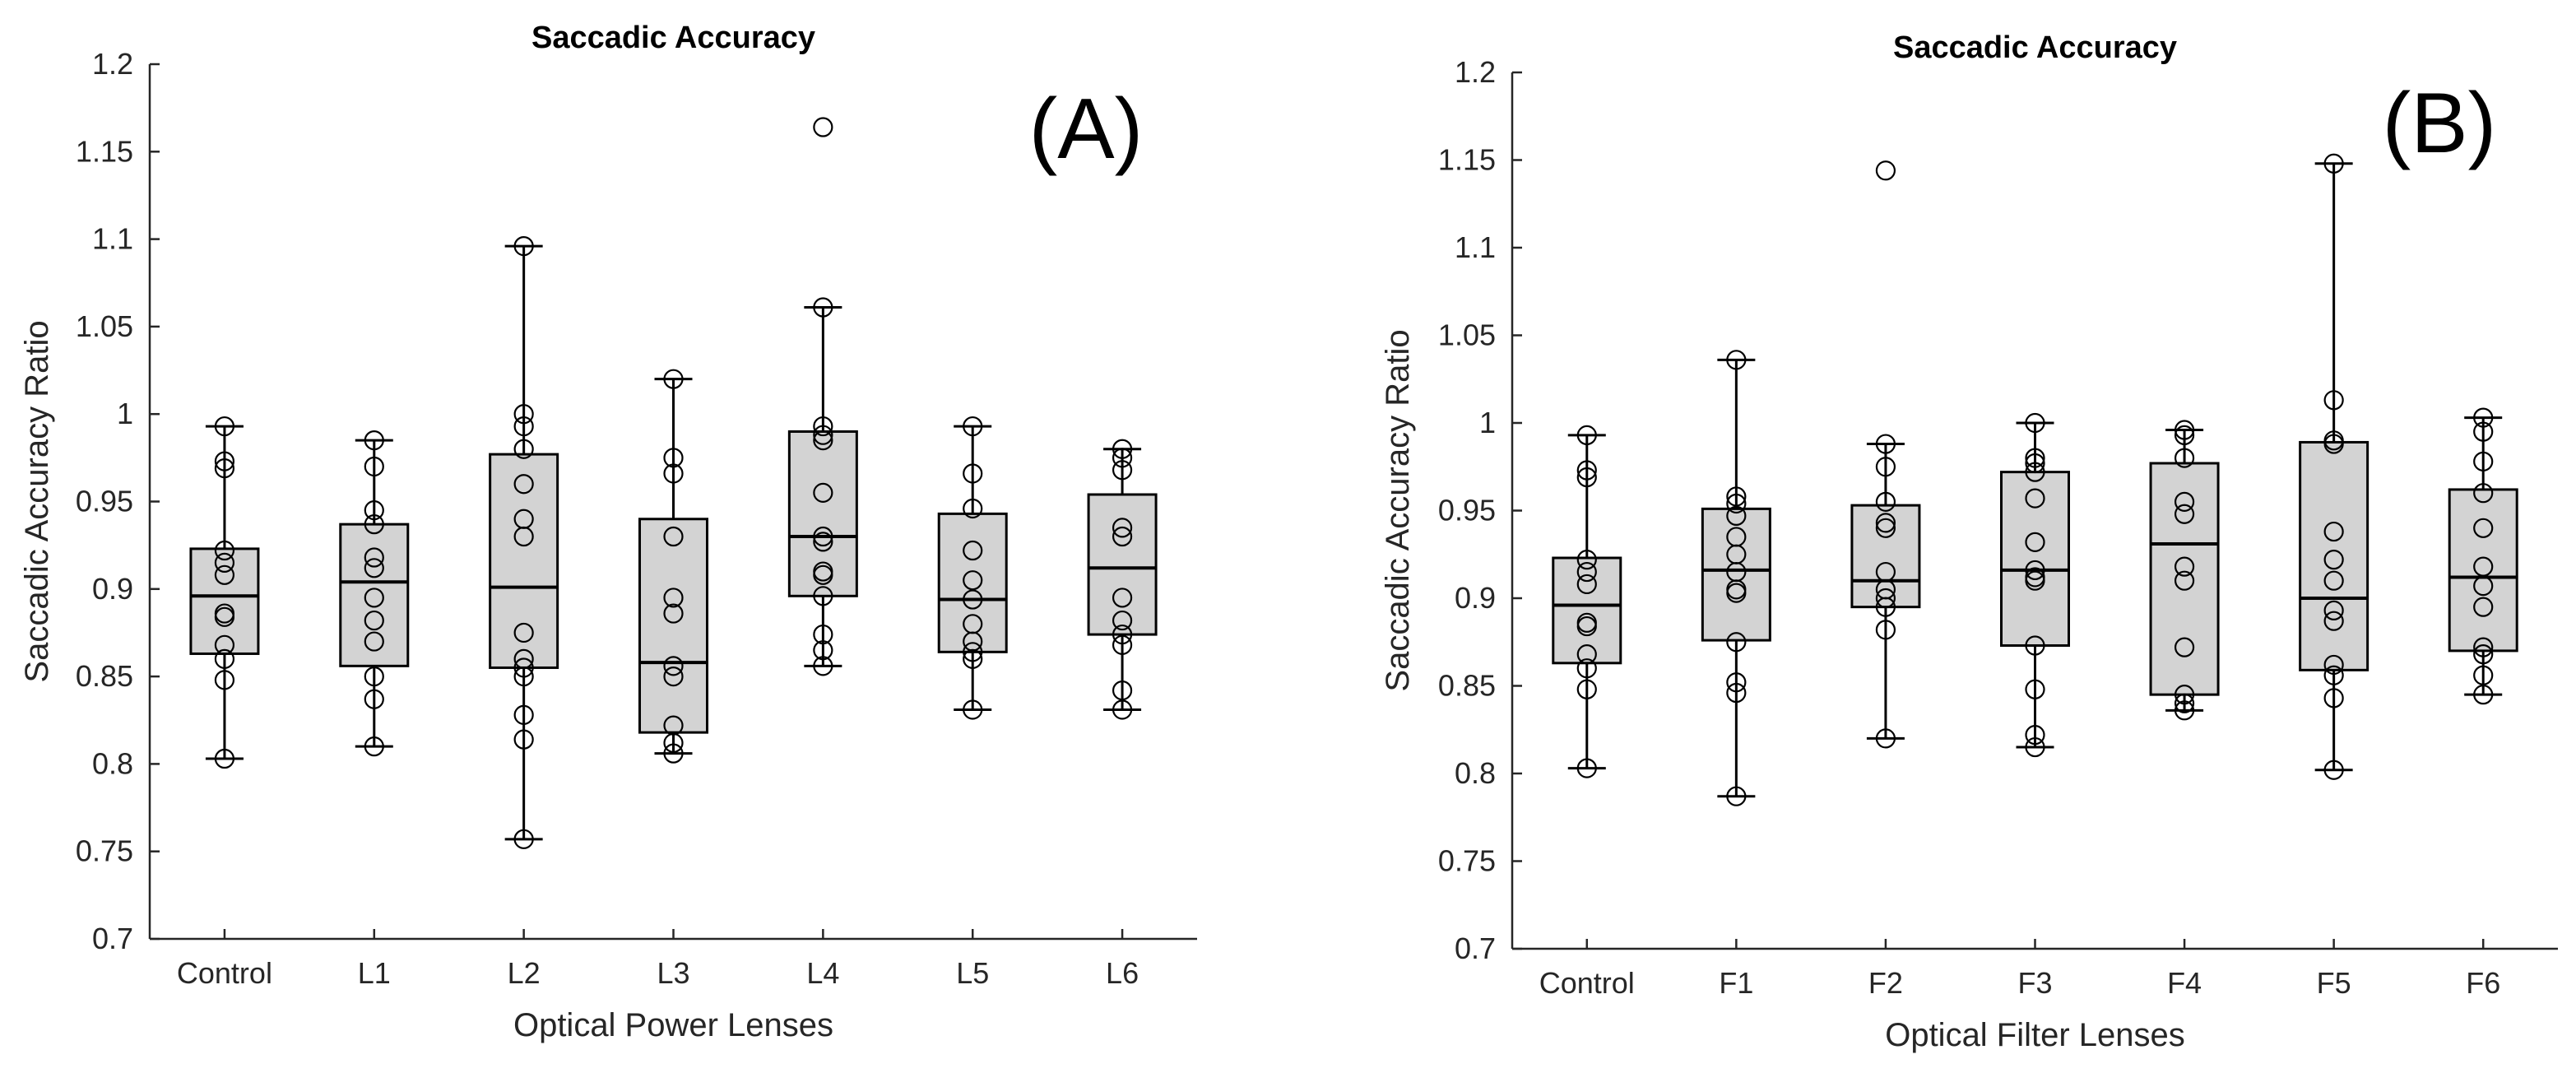  Describe the element at coordinates (673, 973) in the screenshot. I see `x-tick-label: L3` at that location.